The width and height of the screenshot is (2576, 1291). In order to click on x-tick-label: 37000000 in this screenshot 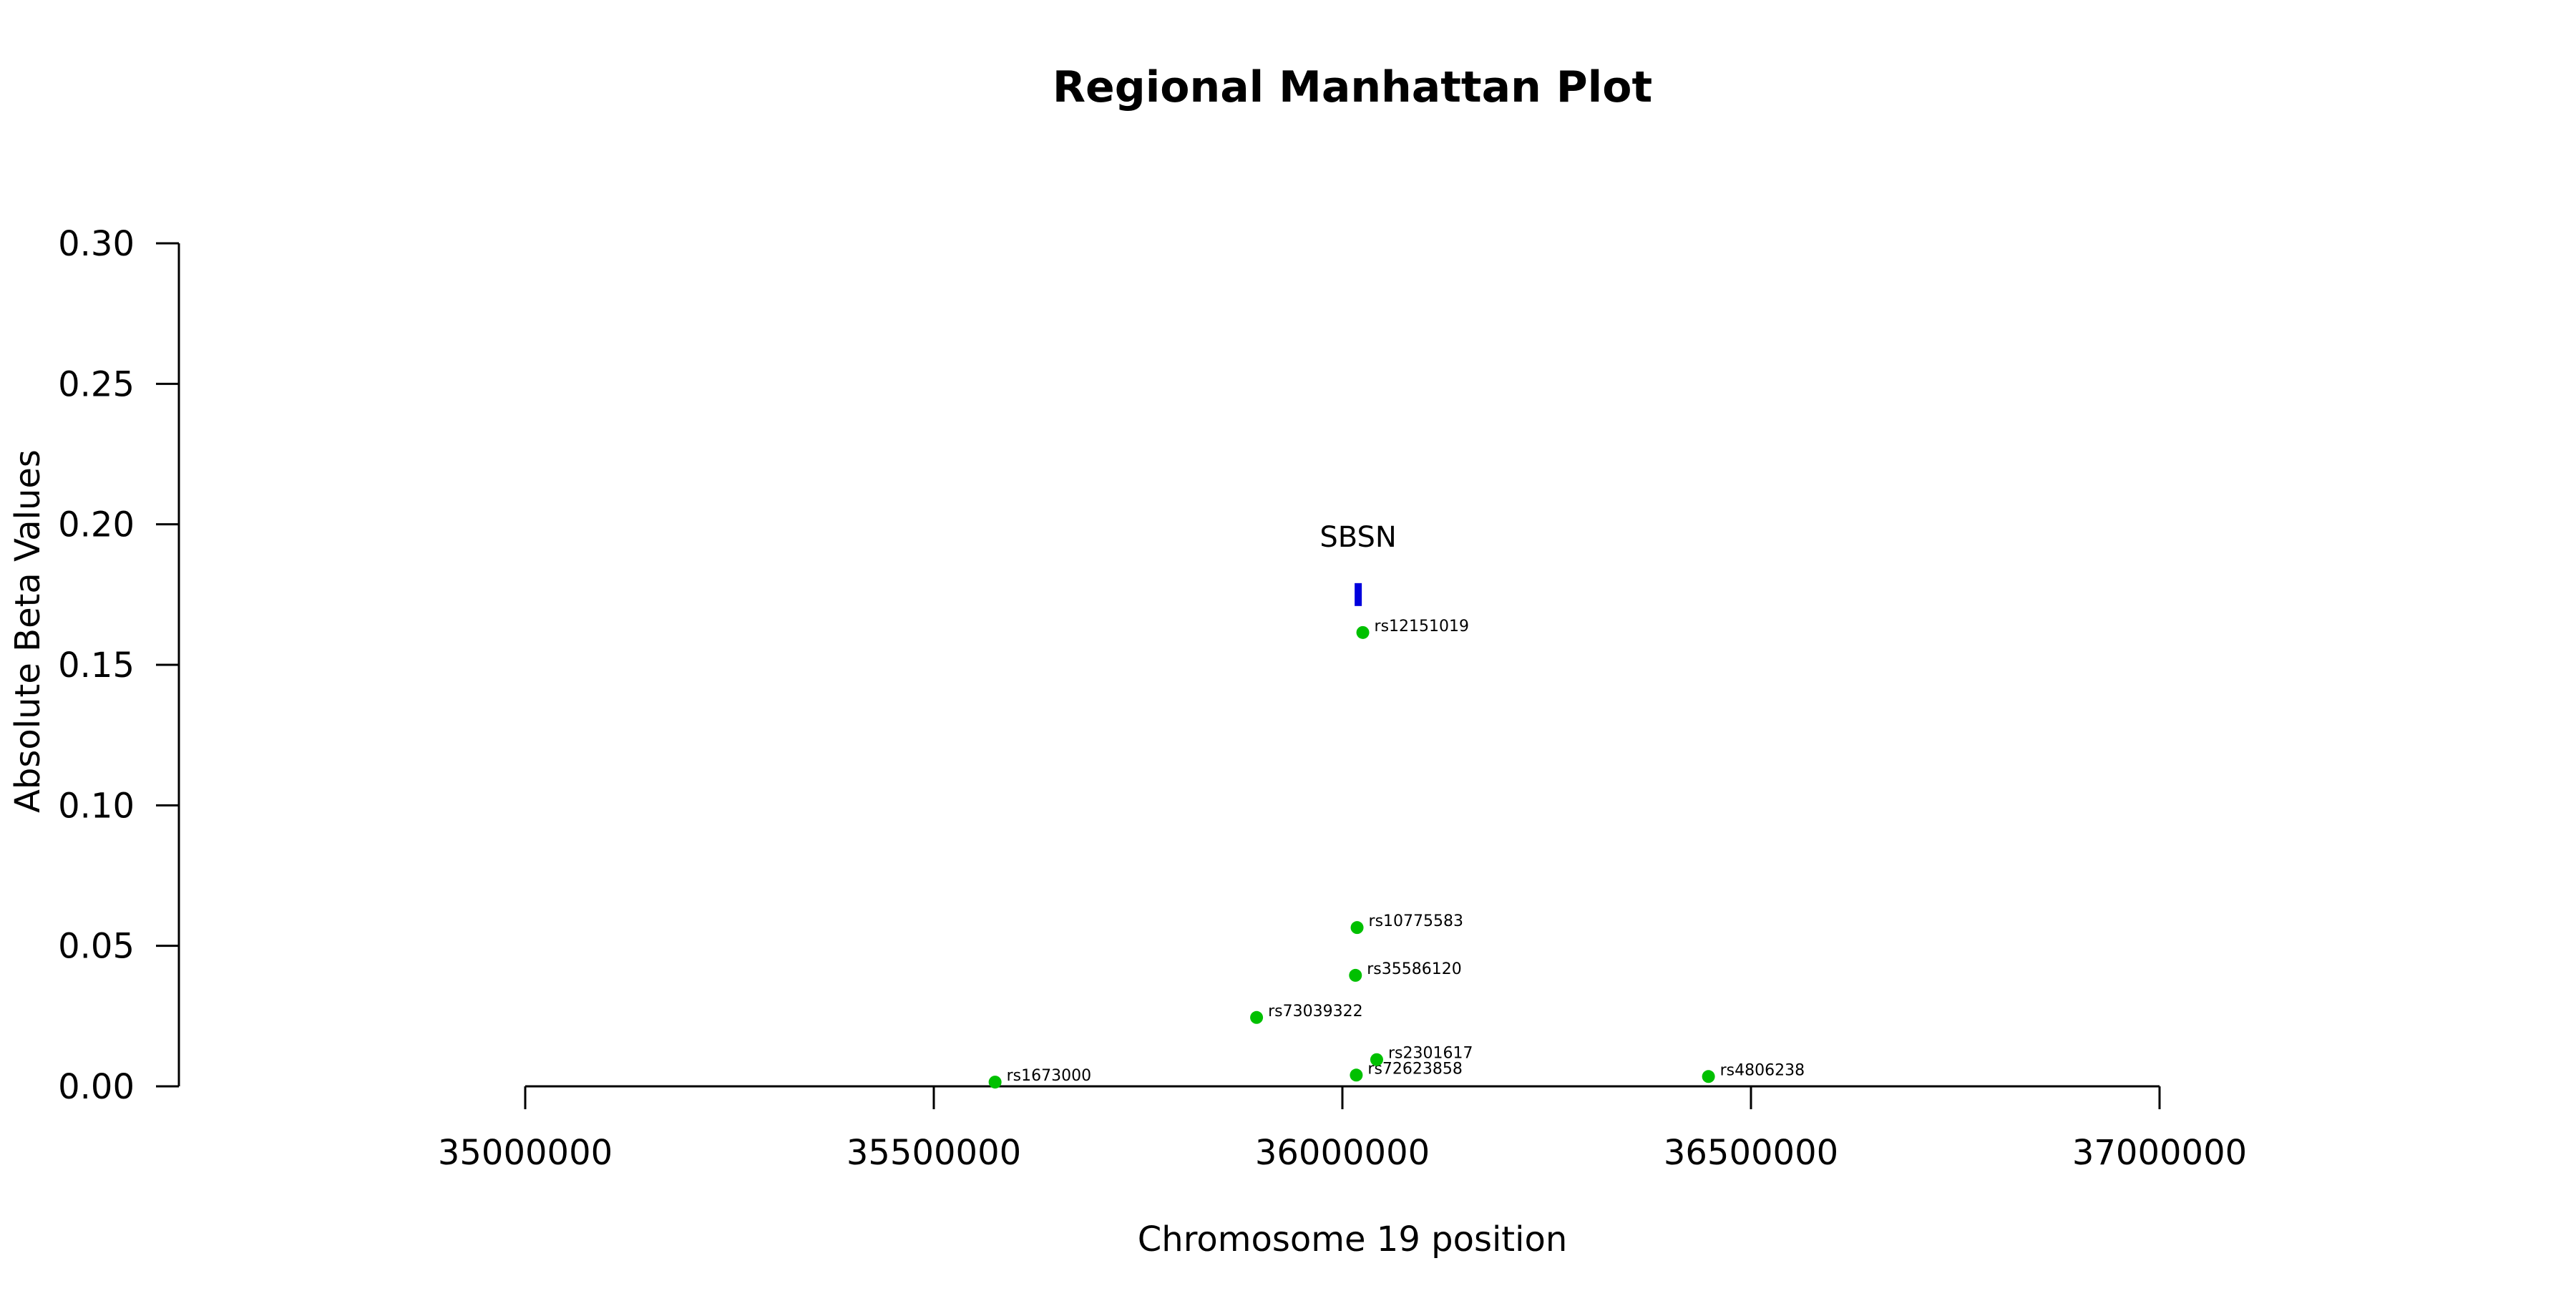, I will do `click(2159, 1153)`.